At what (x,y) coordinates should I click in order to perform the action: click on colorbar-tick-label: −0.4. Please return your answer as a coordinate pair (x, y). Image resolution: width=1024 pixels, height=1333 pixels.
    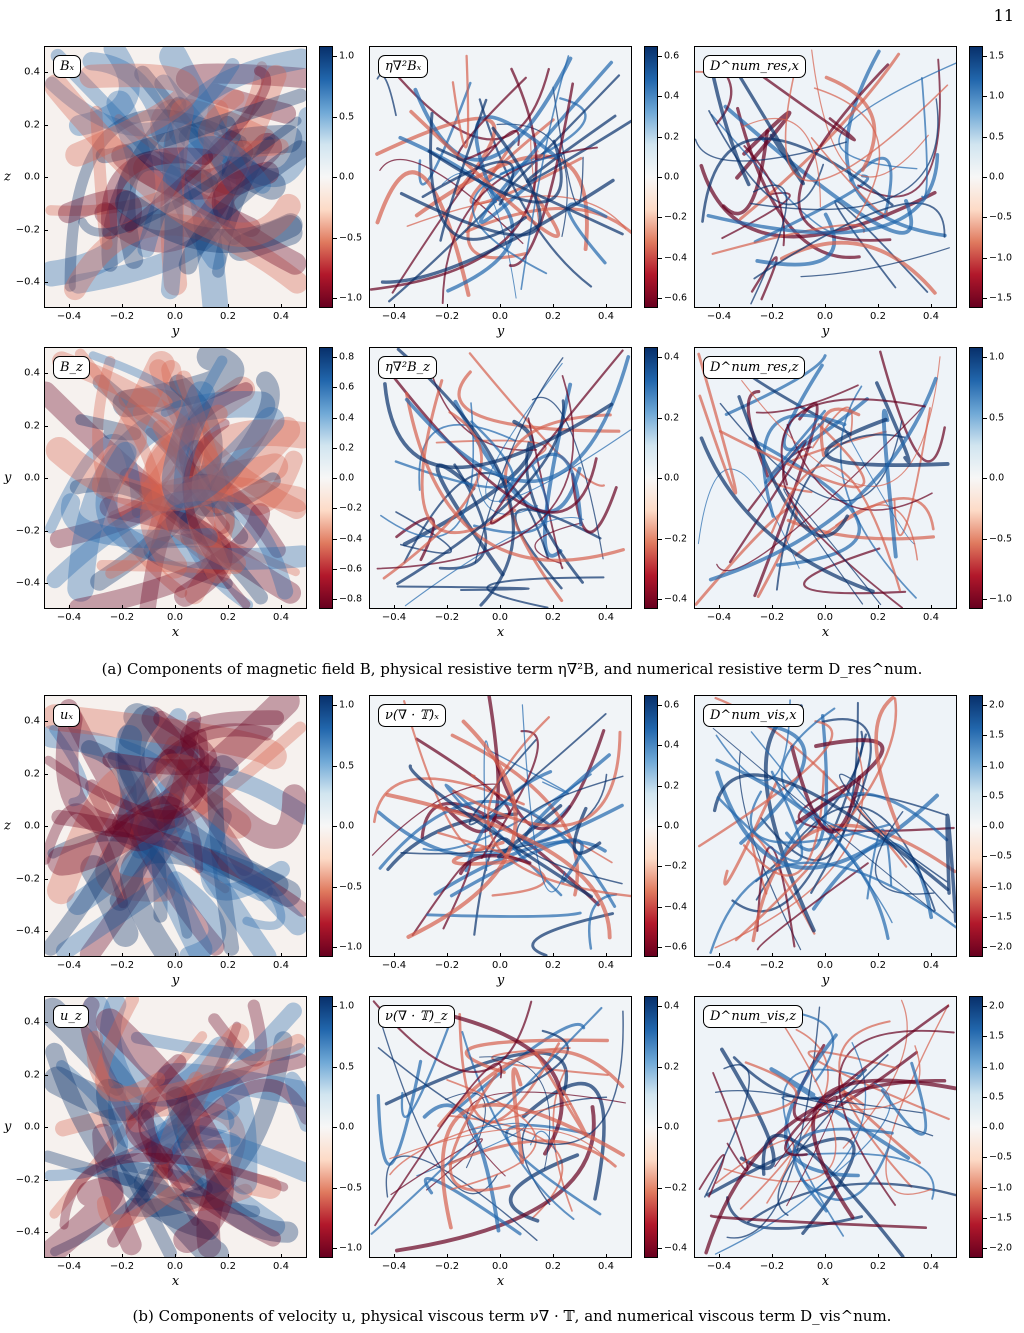
    Looking at the image, I should click on (676, 907).